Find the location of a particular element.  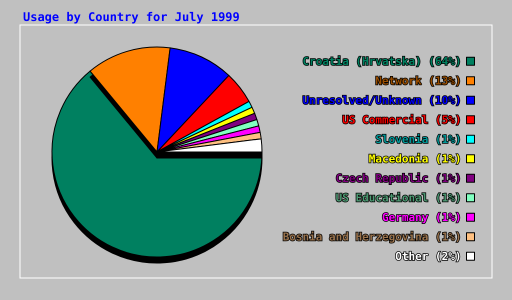

legend-label: Czech Republic (1%) is located at coordinates (399, 178).